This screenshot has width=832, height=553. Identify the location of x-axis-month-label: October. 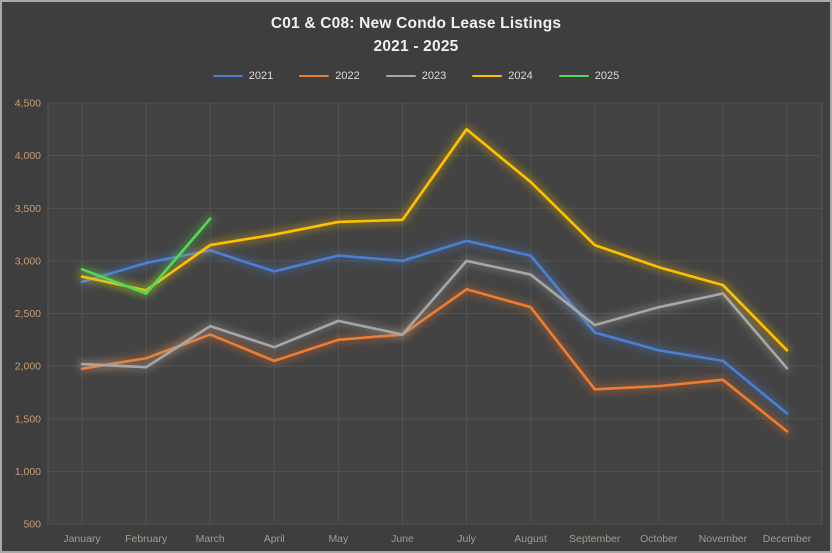
(659, 539).